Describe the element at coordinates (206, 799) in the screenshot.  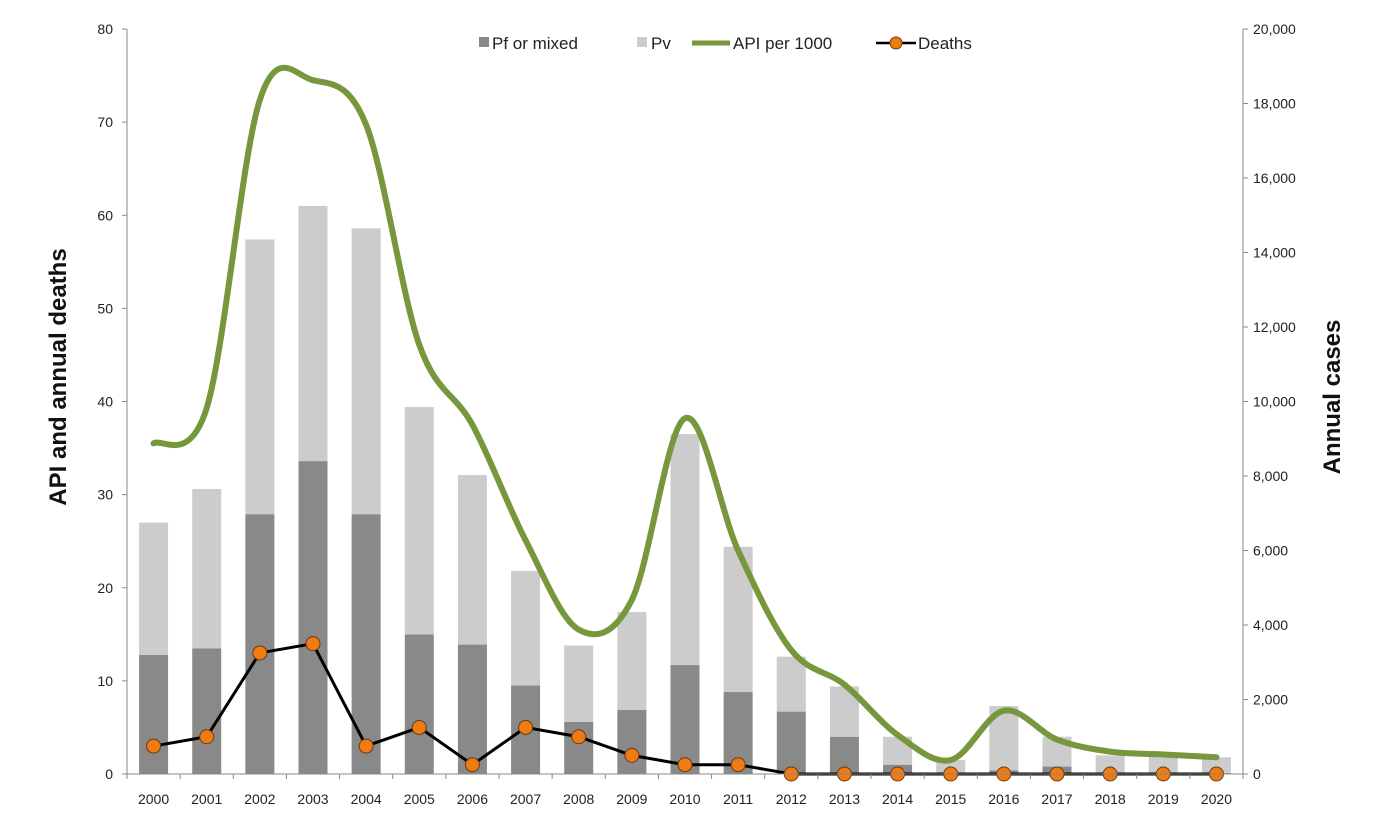
I see `x-tick-label: 2001` at that location.